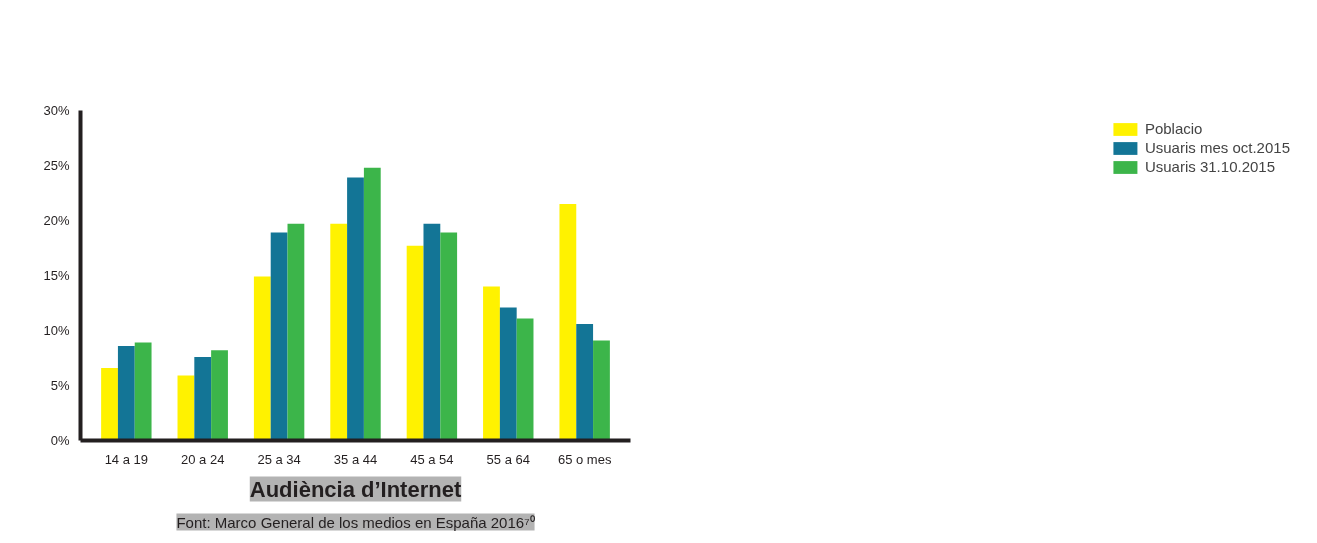  Describe the element at coordinates (56, 165) in the screenshot. I see `y-tick-label: 25%` at that location.